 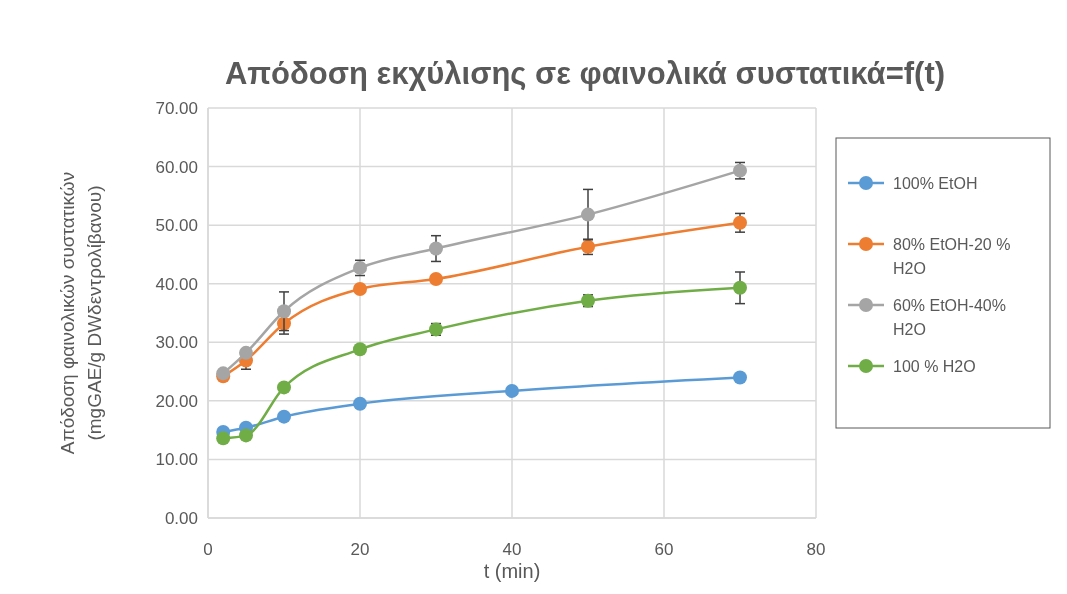 What do you see at coordinates (176, 284) in the screenshot?
I see `y-tick-label: 40.00` at bounding box center [176, 284].